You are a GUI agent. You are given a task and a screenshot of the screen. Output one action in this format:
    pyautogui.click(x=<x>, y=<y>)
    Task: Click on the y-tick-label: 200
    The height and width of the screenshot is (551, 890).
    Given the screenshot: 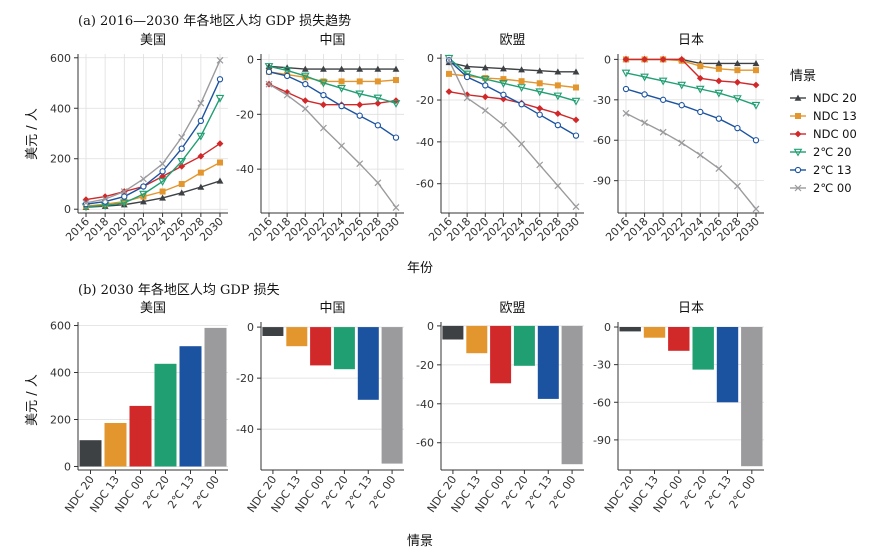 What is the action you would take?
    pyautogui.click(x=60, y=419)
    